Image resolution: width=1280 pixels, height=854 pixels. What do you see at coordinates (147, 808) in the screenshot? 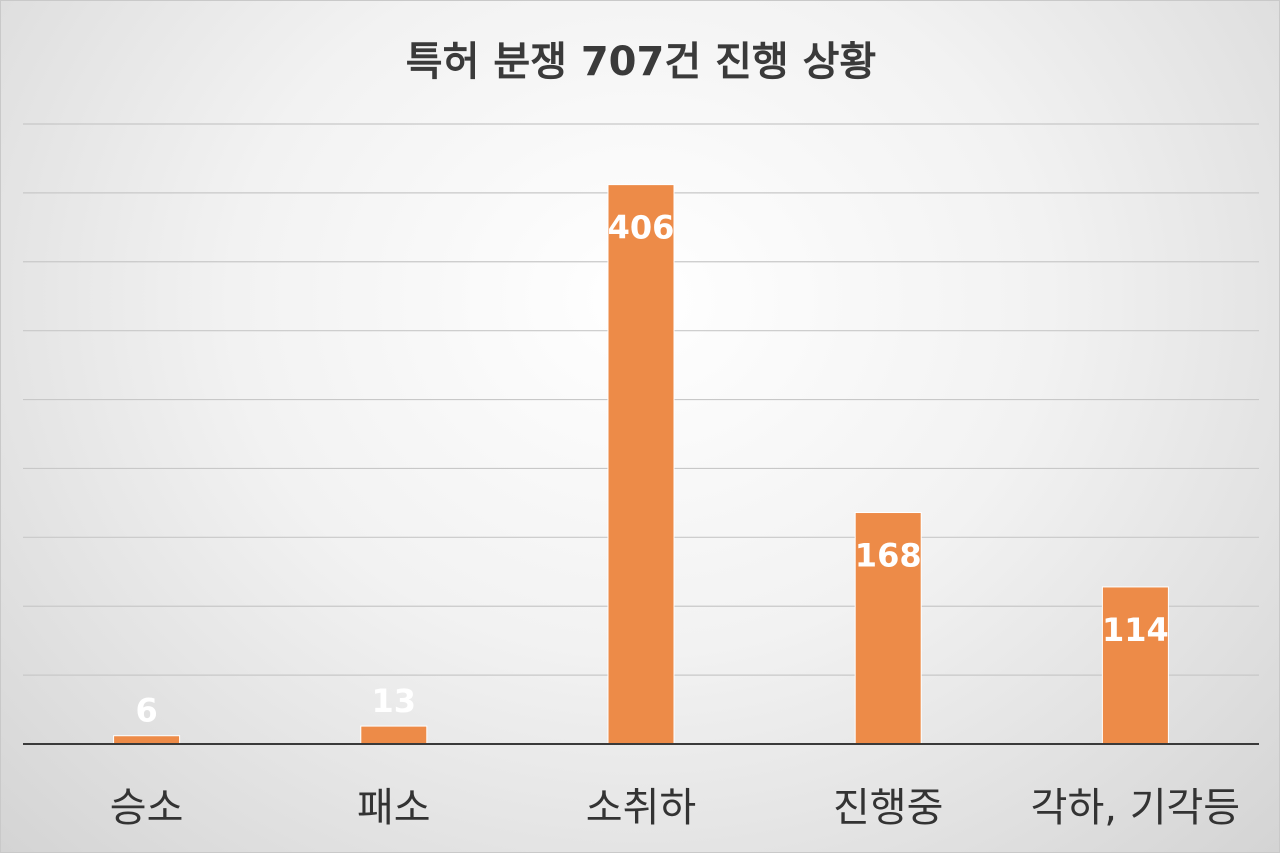
I see `category-label-1: 승소` at bounding box center [147, 808].